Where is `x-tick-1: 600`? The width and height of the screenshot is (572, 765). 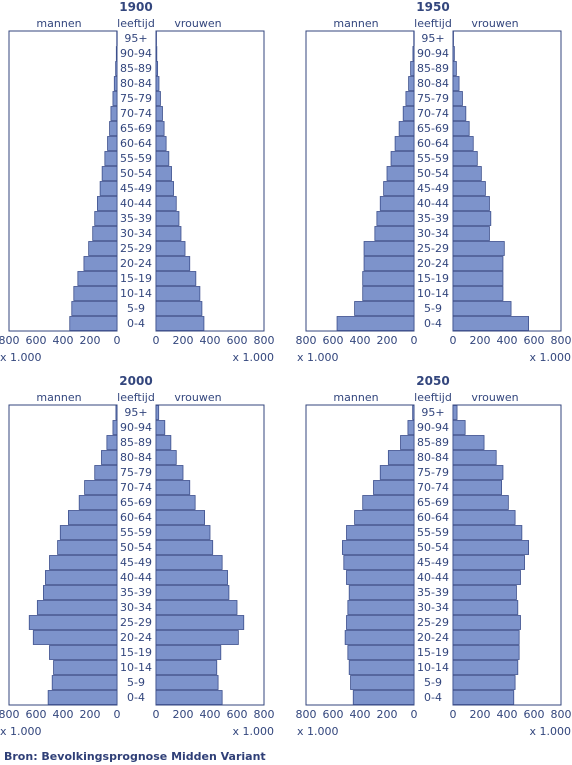 x-tick-1: 600 is located at coordinates (36, 340).